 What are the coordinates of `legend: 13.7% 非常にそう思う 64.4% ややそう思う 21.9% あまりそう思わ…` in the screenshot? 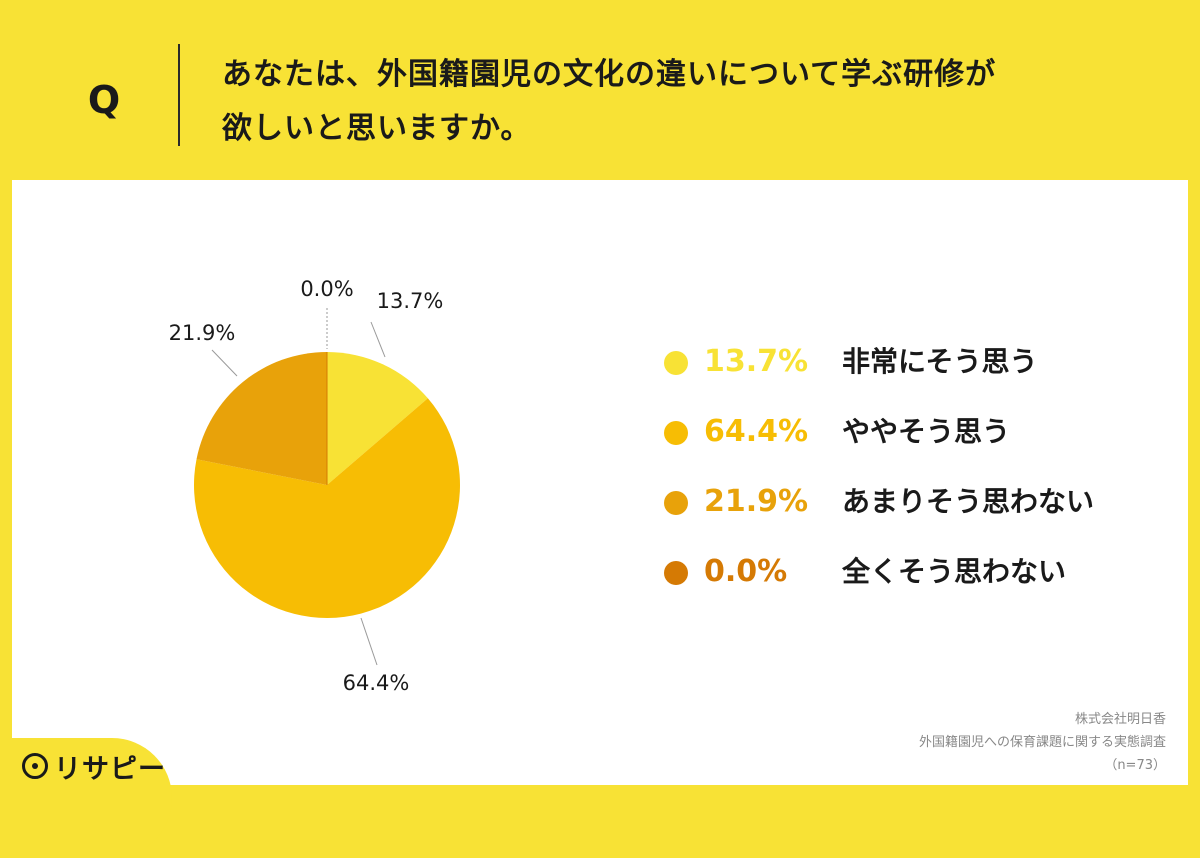 It's located at (910, 478).